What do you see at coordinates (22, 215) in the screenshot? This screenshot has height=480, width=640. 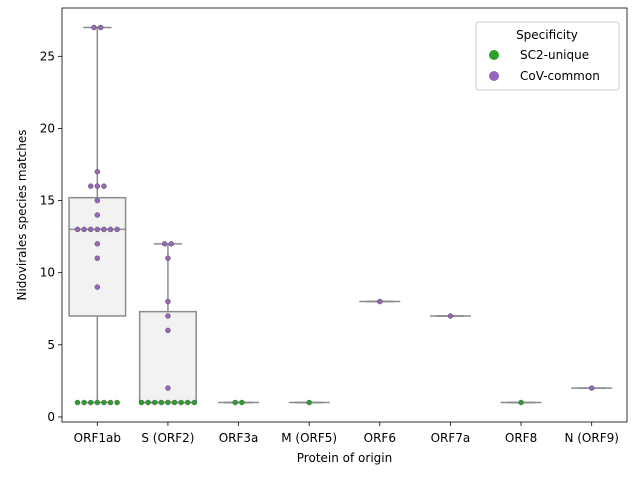 I see `y-axis-title: Nidovirales species matches` at bounding box center [22, 215].